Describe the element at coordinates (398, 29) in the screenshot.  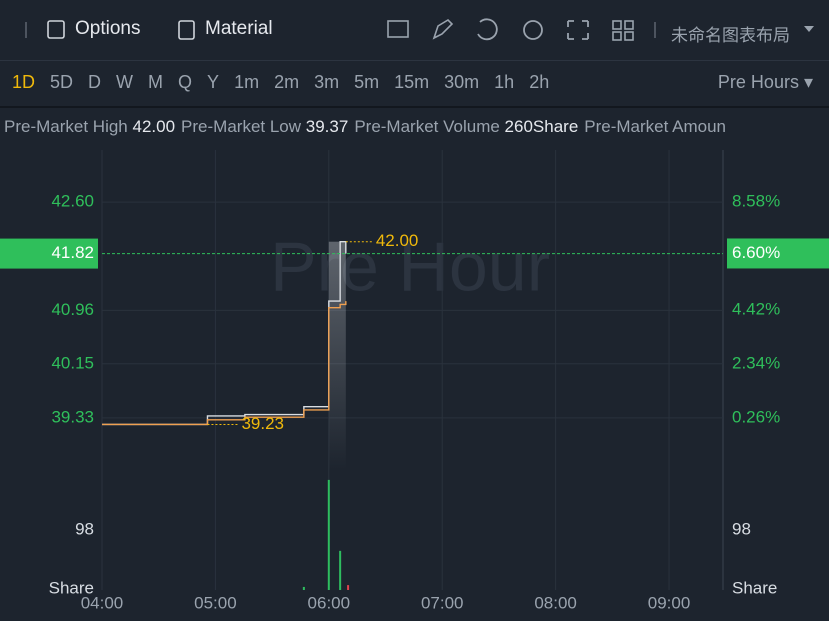
I see `chart-icon` at that location.